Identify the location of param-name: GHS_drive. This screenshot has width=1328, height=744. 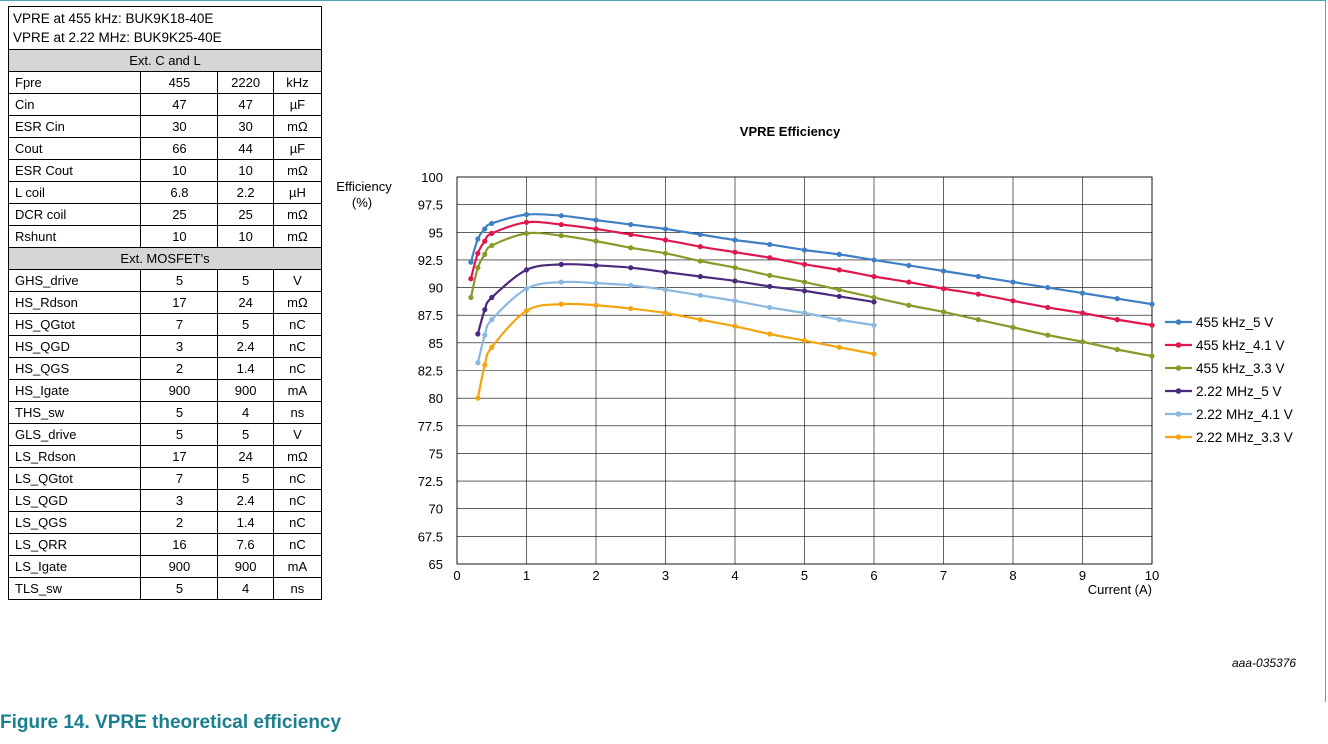
(74, 280).